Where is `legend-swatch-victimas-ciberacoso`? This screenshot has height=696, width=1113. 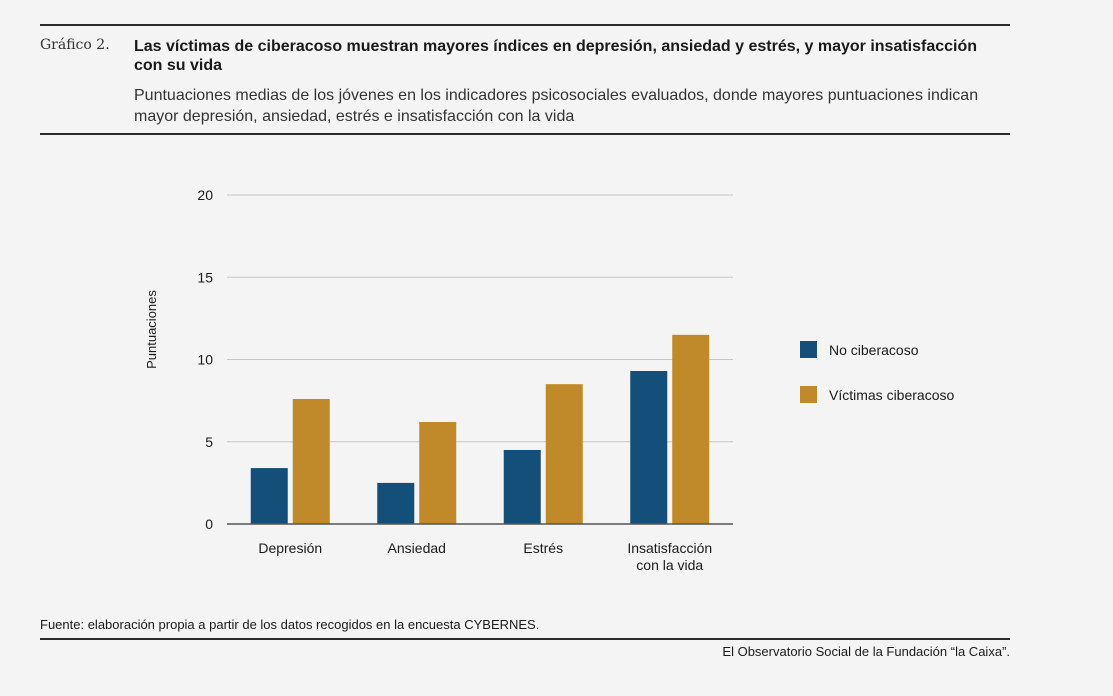
legend-swatch-victimas-ciberacoso is located at coordinates (808, 394).